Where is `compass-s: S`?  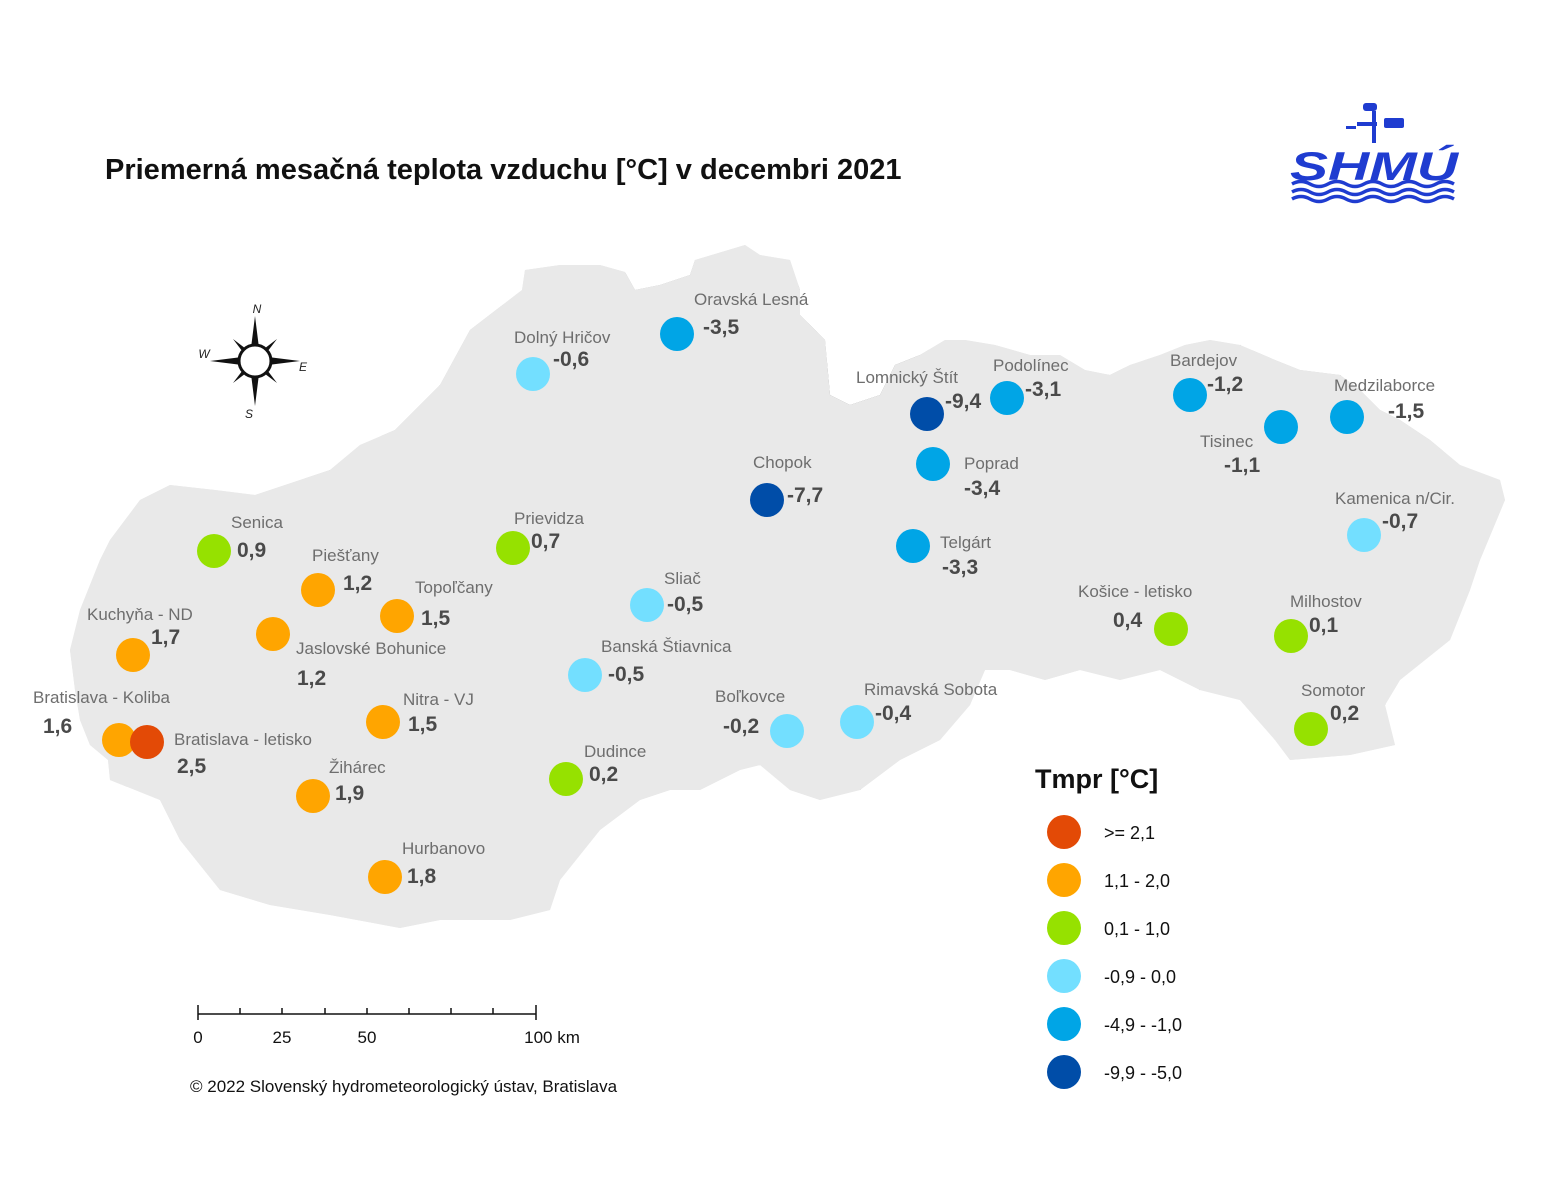 compass-s: S is located at coordinates (249, 414).